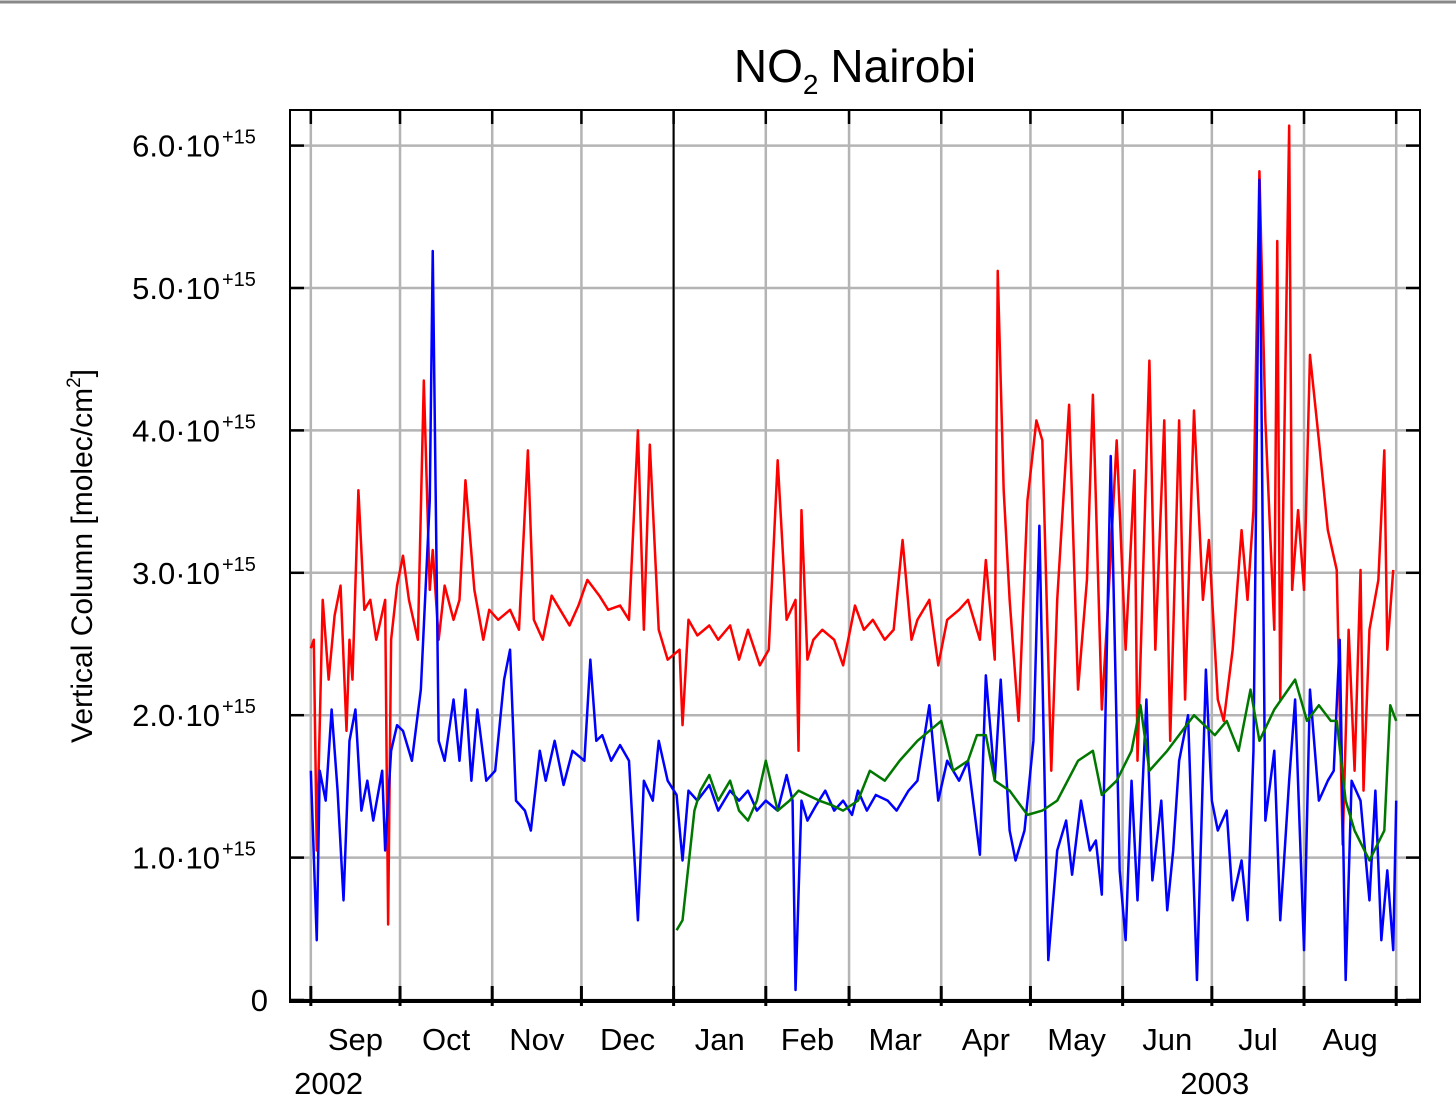 The image size is (1456, 1096). Describe the element at coordinates (176, 146) in the screenshot. I see `y-tick-label: 6.0·10` at that location.